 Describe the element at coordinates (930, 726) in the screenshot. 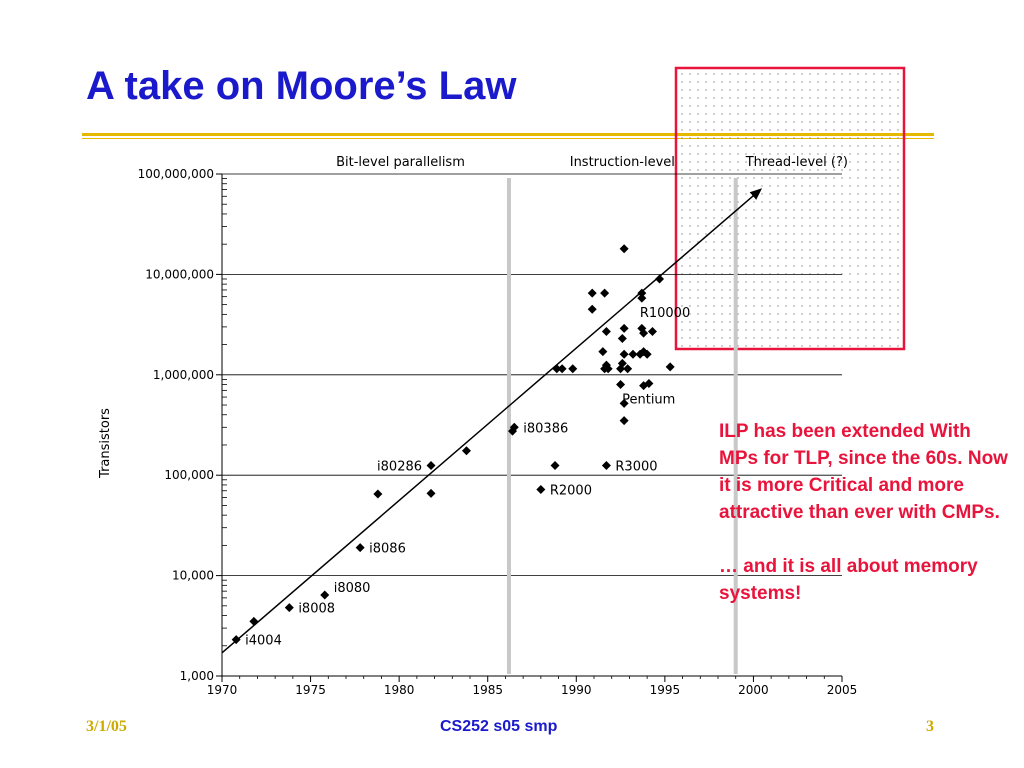

I see `footer-page-number: 3` at that location.